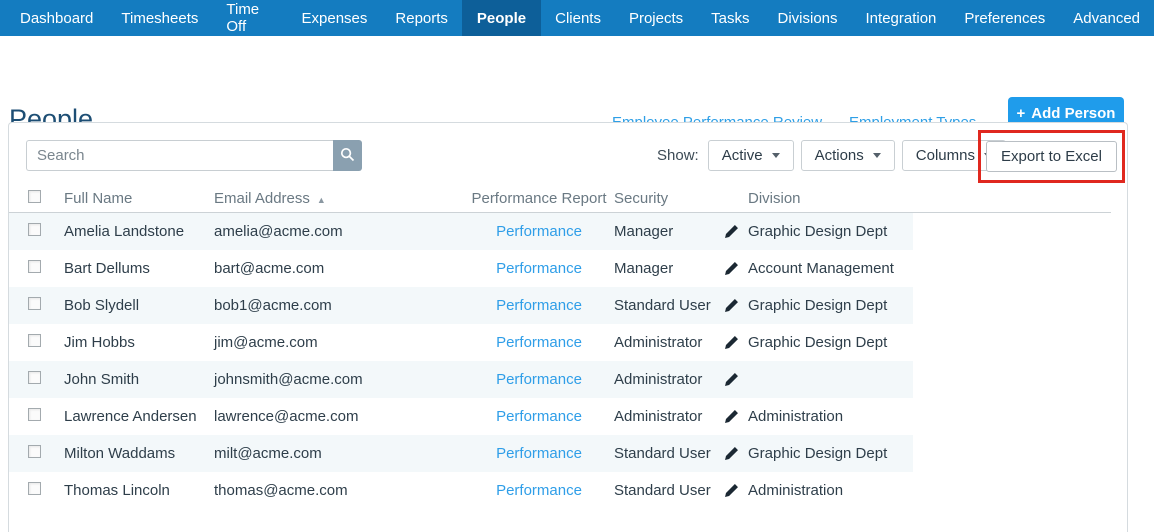 The height and width of the screenshot is (532, 1154). What do you see at coordinates (1005, 18) in the screenshot?
I see `nav-item-preferences: Preferences` at bounding box center [1005, 18].